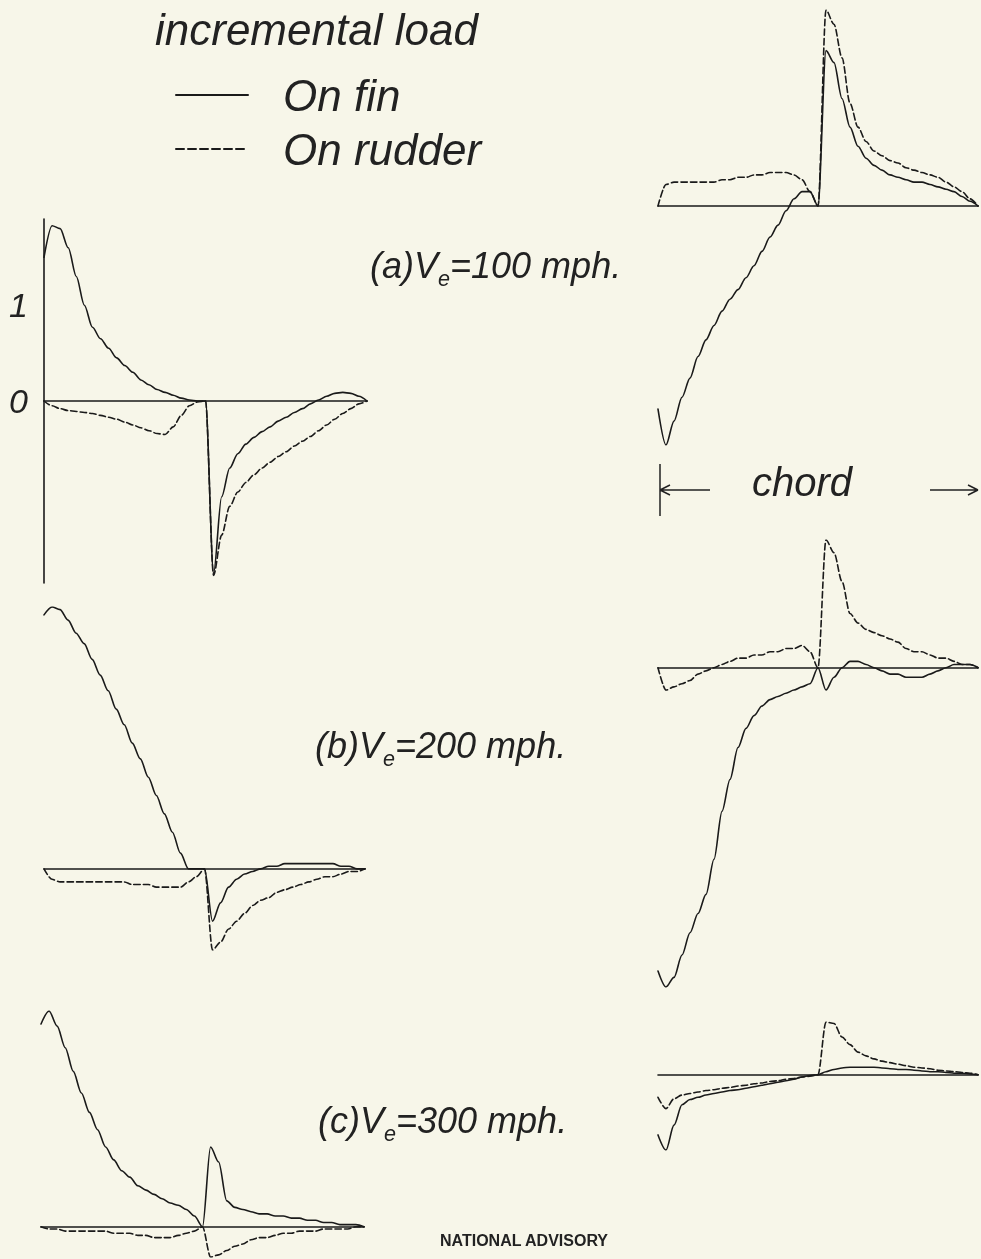 This screenshot has width=981, height=1259. I want to click on legend-title: incremental load, so click(317, 29).